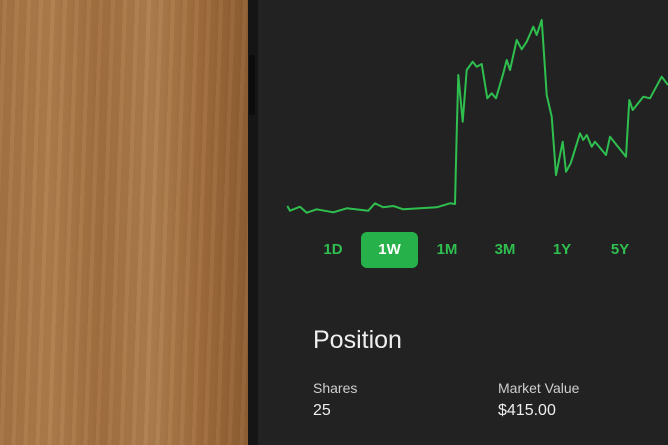 The height and width of the screenshot is (445, 668). What do you see at coordinates (562, 249) in the screenshot?
I see `range-tab-1y: 1Y` at bounding box center [562, 249].